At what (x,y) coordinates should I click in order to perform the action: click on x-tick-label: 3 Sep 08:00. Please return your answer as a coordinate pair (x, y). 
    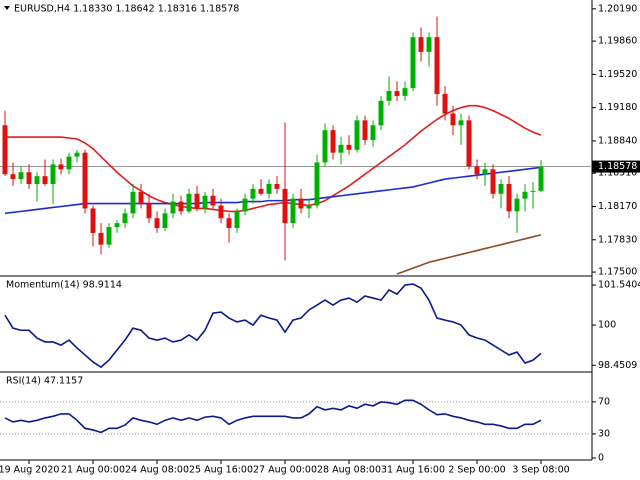
    Looking at the image, I should click on (540, 470).